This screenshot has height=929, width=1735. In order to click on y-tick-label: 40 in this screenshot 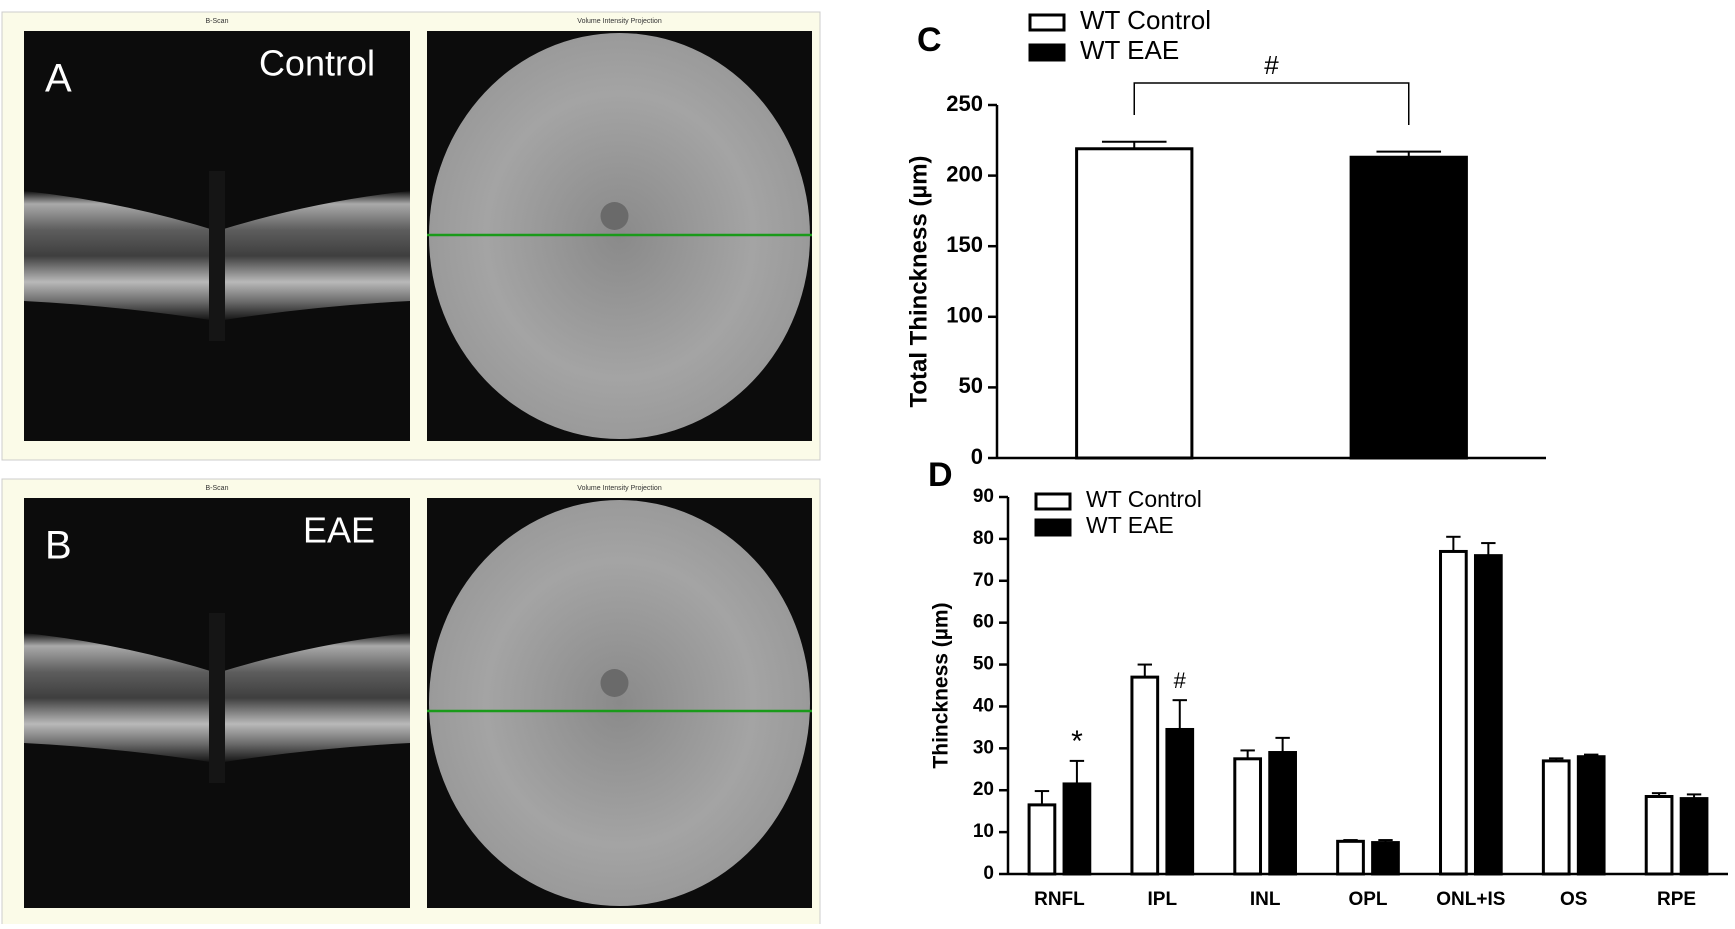, I will do `click(983, 705)`.